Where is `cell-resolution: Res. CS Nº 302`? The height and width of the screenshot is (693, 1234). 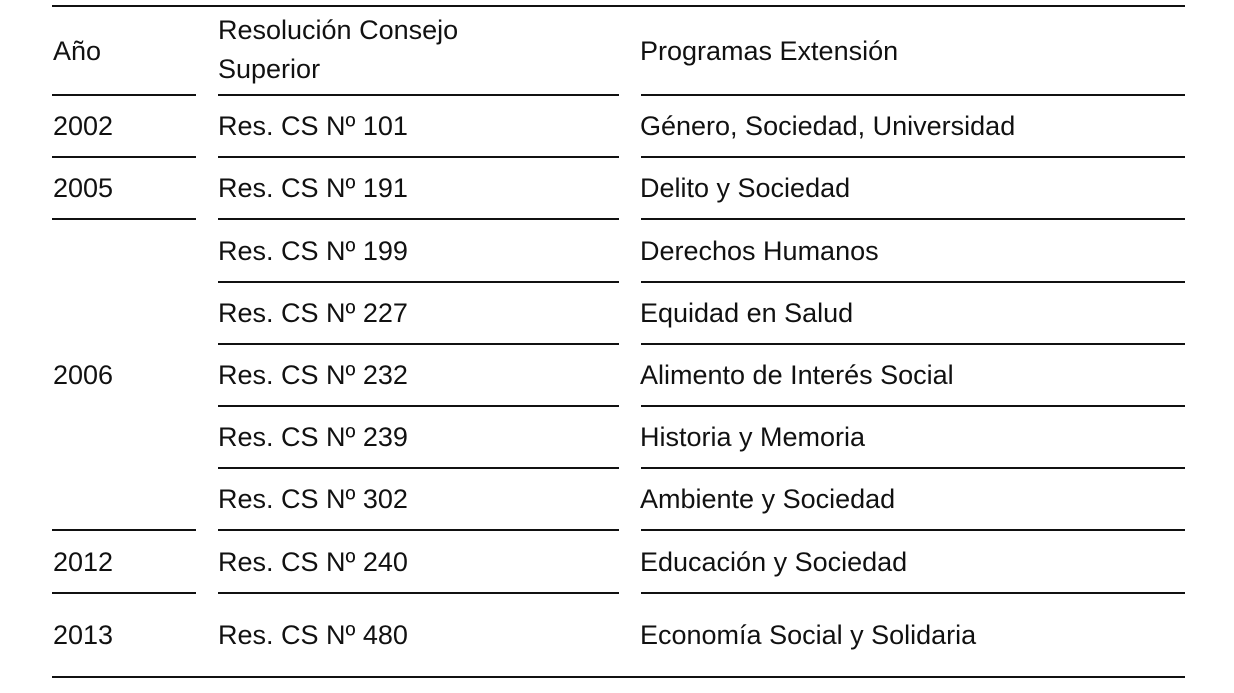 cell-resolution: Res. CS Nº 302 is located at coordinates (313, 499).